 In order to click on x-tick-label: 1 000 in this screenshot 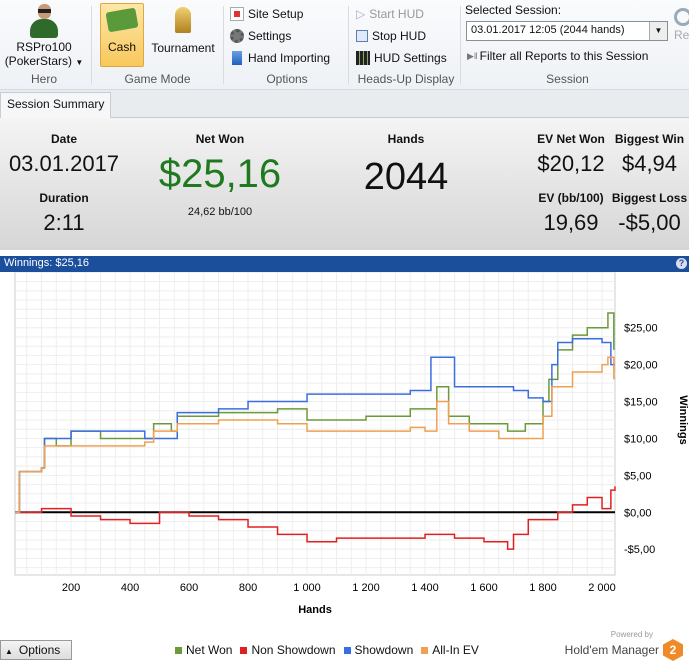, I will do `click(307, 588)`.